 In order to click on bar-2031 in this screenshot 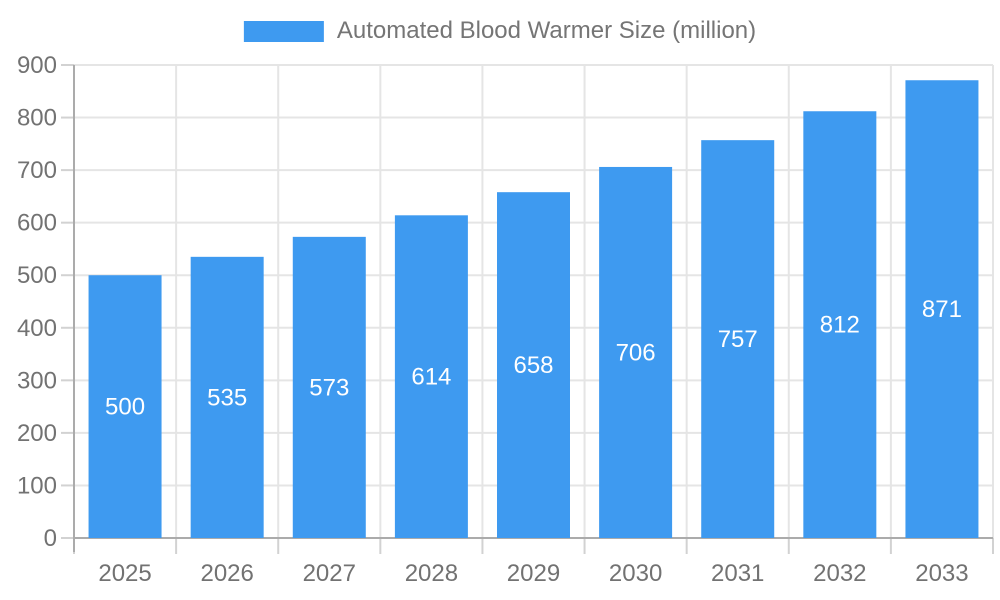, I will do `click(738, 339)`.